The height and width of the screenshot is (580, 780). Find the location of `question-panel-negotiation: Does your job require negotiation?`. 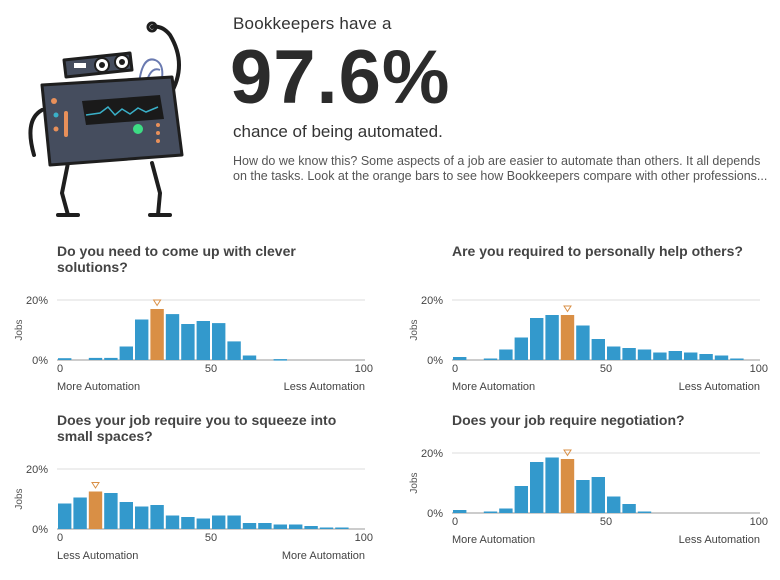

question-panel-negotiation: Does your job require negotiation? is located at coordinates (612, 420).